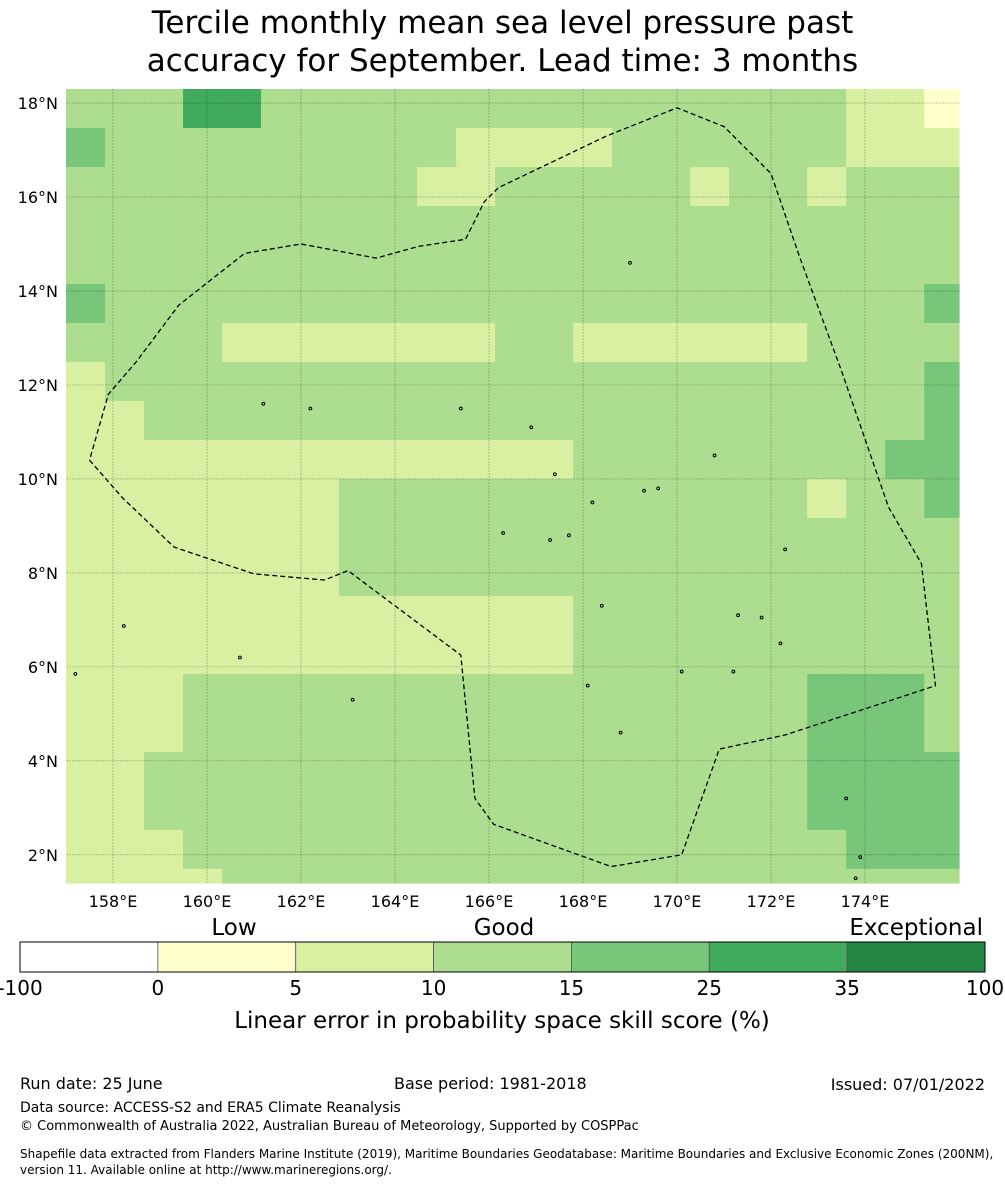 Image resolution: width=1005 pixels, height=1185 pixels. What do you see at coordinates (865, 901) in the screenshot?
I see `longitude-tick-label: 174°E` at bounding box center [865, 901].